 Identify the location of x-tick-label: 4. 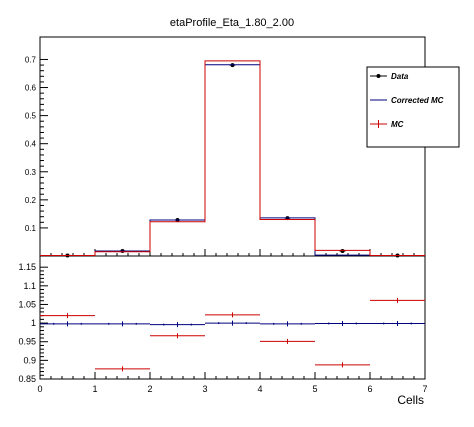
(259, 389).